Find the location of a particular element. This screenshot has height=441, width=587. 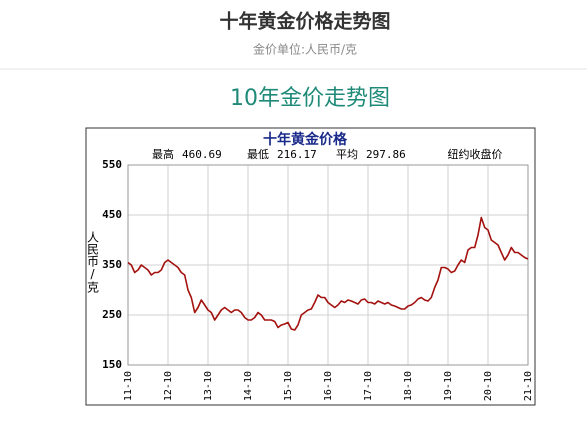

x-tick-label: 16-10 is located at coordinates (328, 386).